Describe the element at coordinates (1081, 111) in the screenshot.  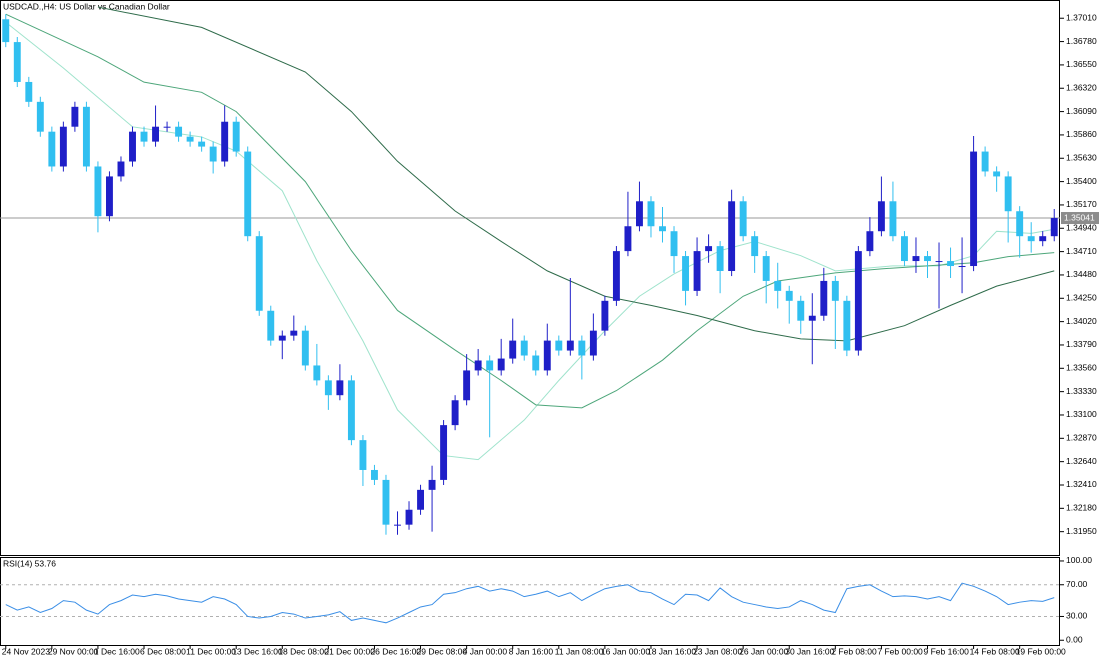
I see `y-tick-label: 1.36090` at that location.